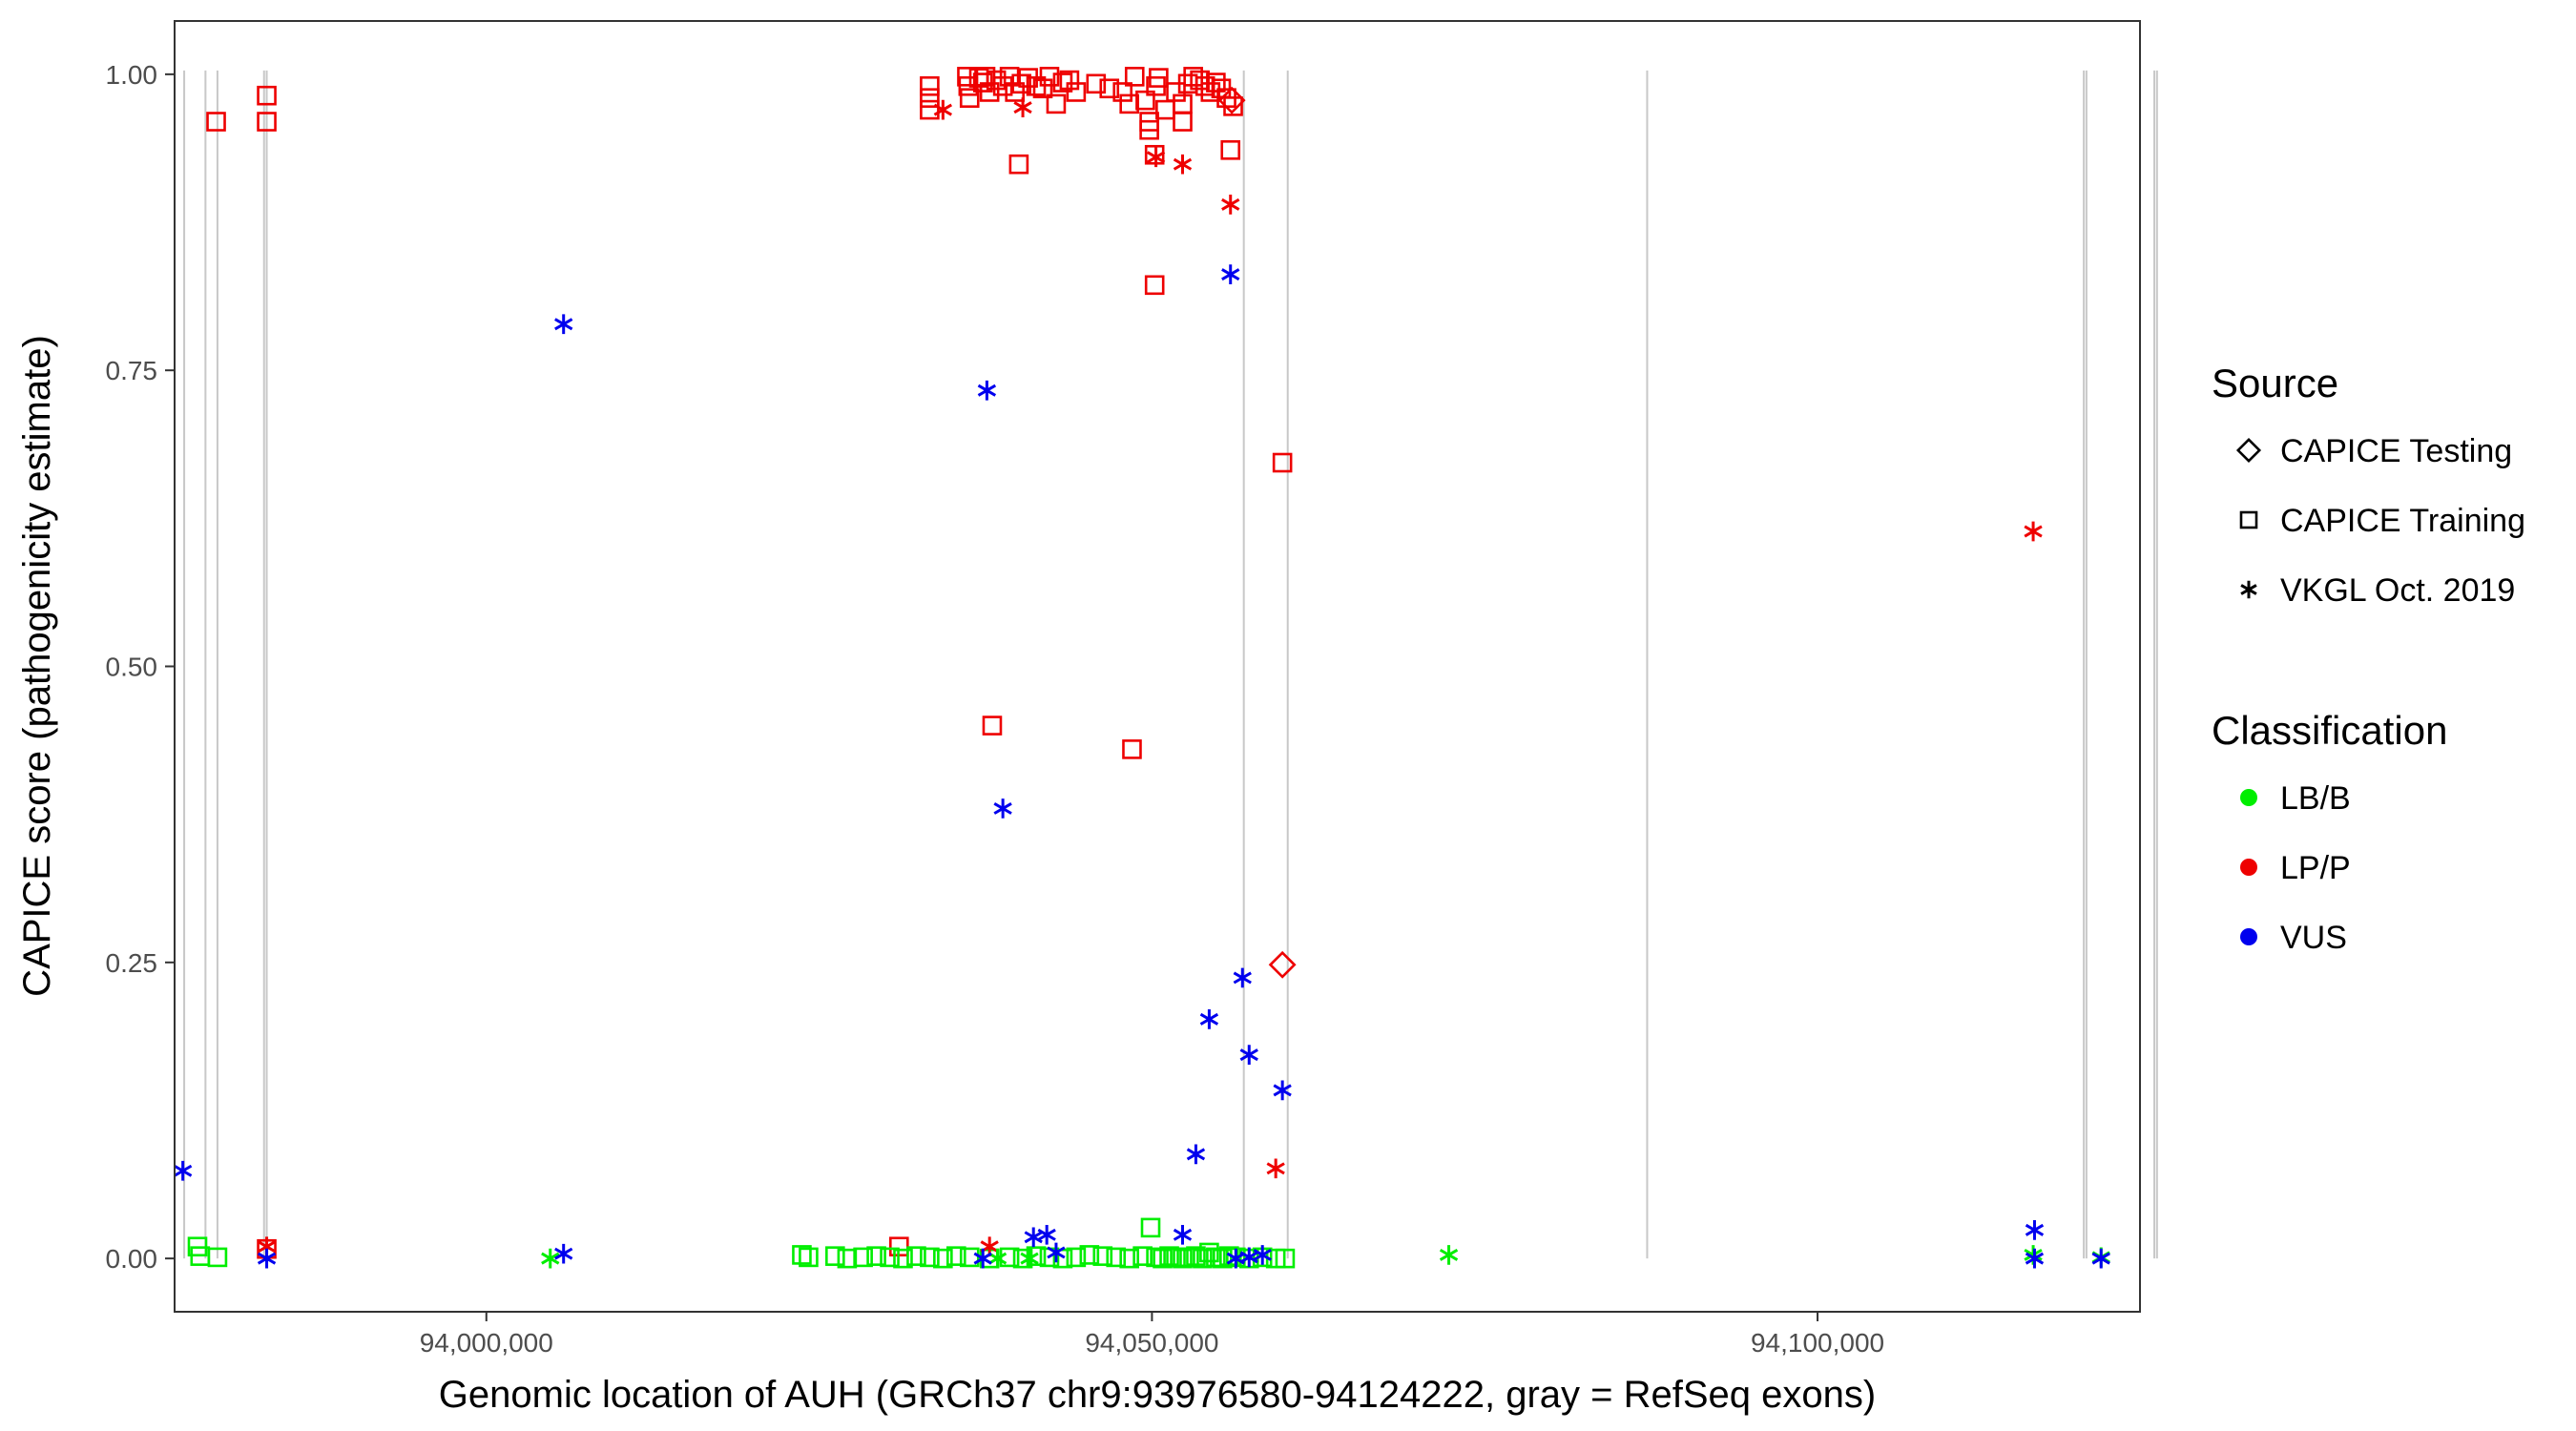  Describe the element at coordinates (2248, 450) in the screenshot. I see `legend-key-diamond` at that location.